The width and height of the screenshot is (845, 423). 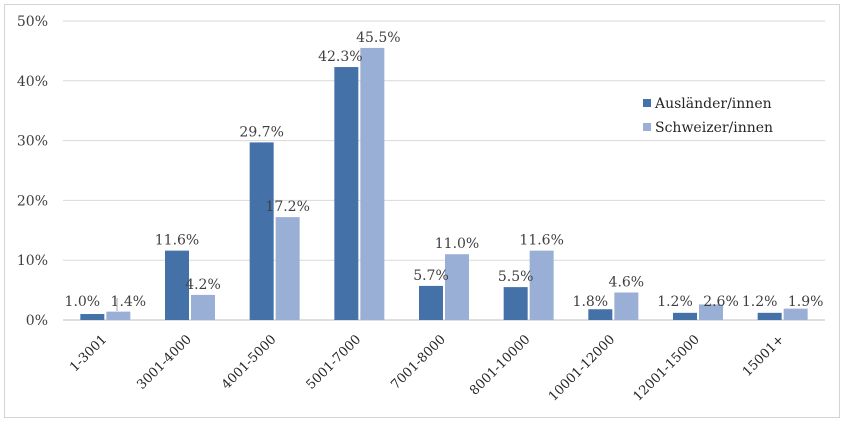 What do you see at coordinates (647, 103) in the screenshot?
I see `legend-swatch-auslaender` at bounding box center [647, 103].